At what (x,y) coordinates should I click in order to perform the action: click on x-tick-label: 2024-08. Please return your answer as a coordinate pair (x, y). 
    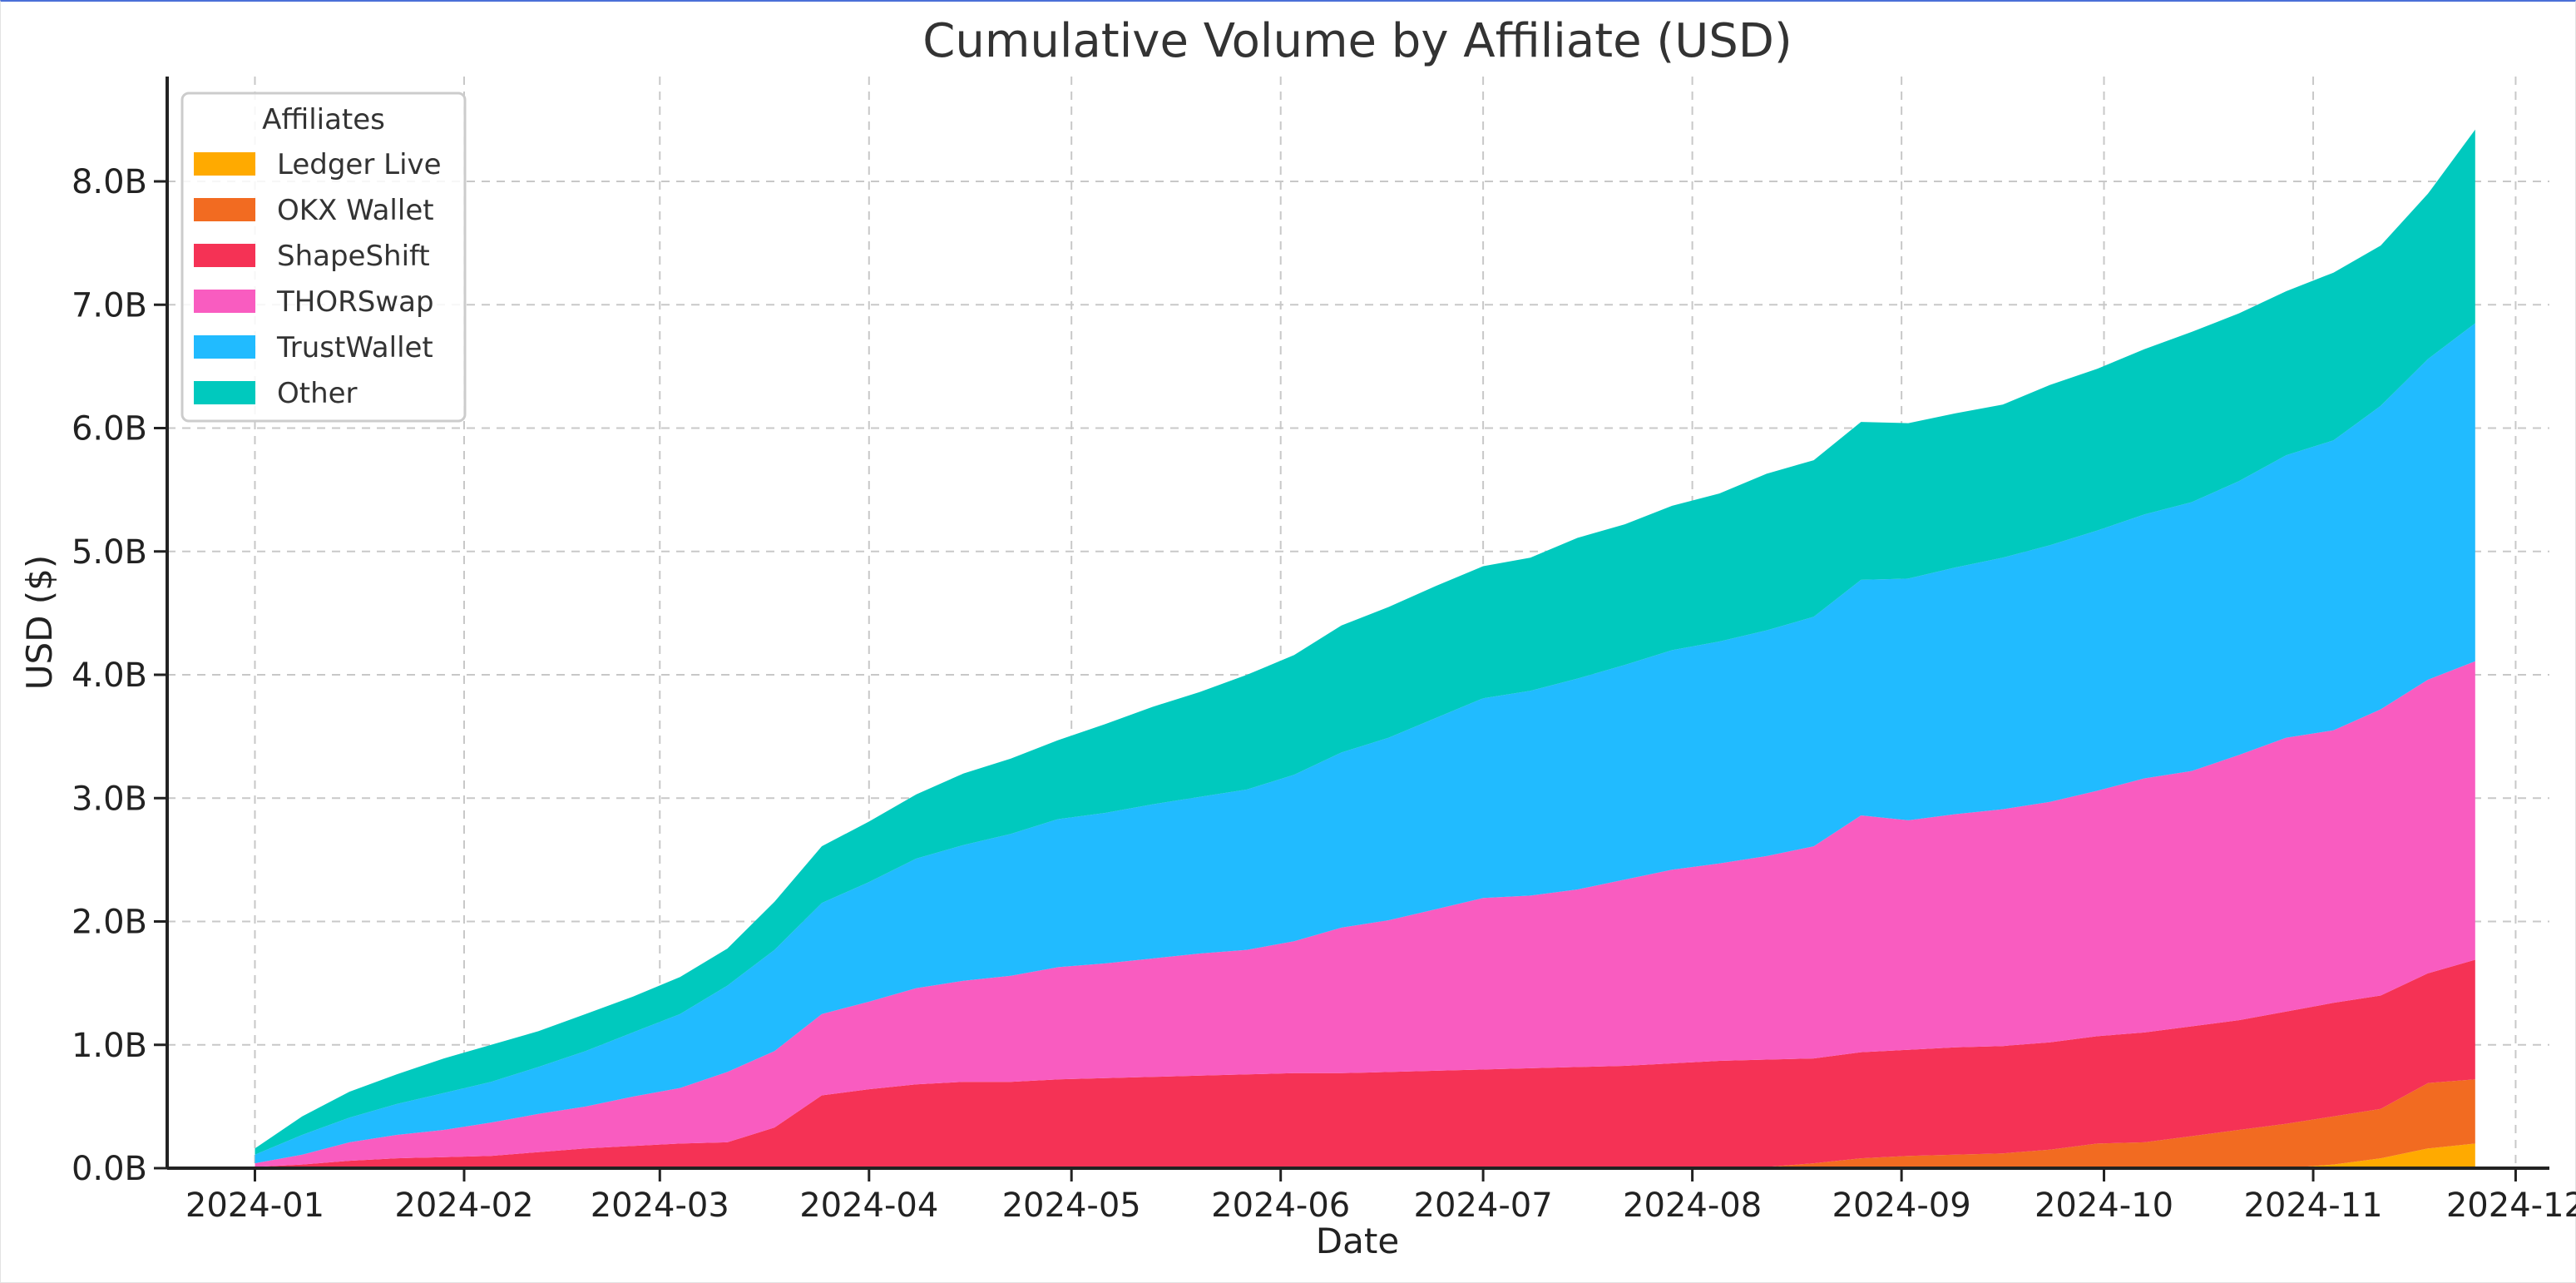
    Looking at the image, I should click on (1692, 1206).